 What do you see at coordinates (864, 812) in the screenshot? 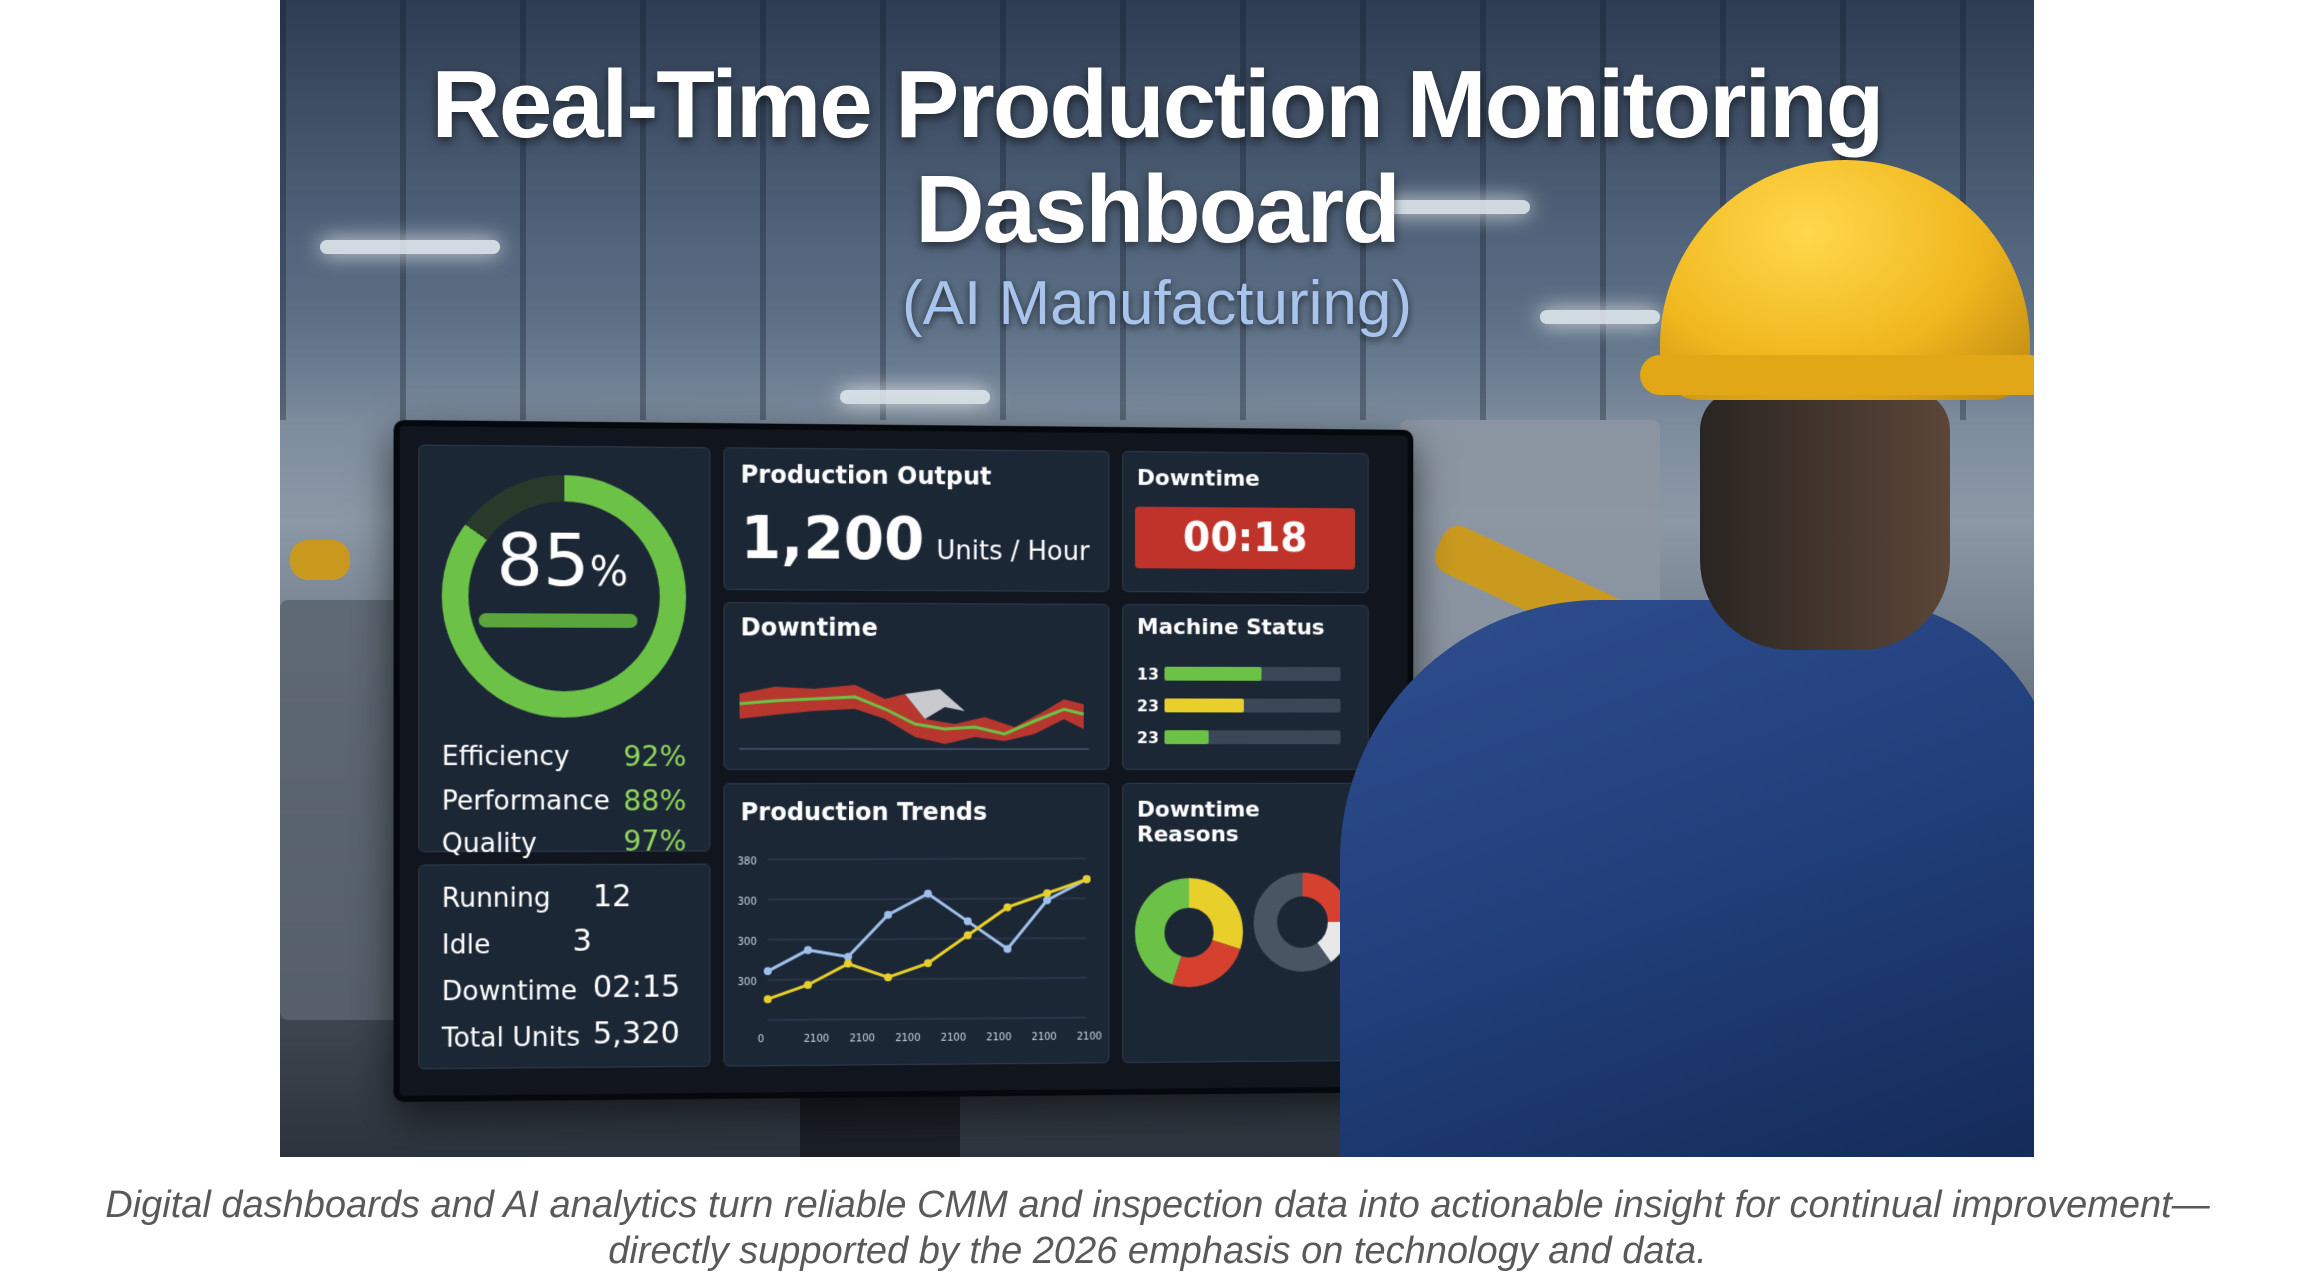
I see `panel-title: Production Trends` at bounding box center [864, 812].